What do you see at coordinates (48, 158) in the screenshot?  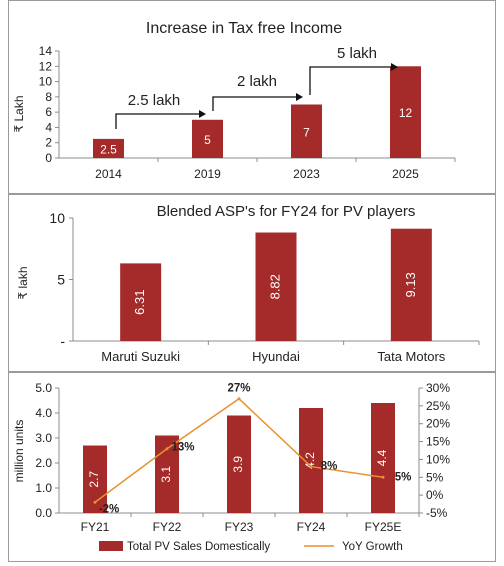 I see `y-tick-label: 0` at bounding box center [48, 158].